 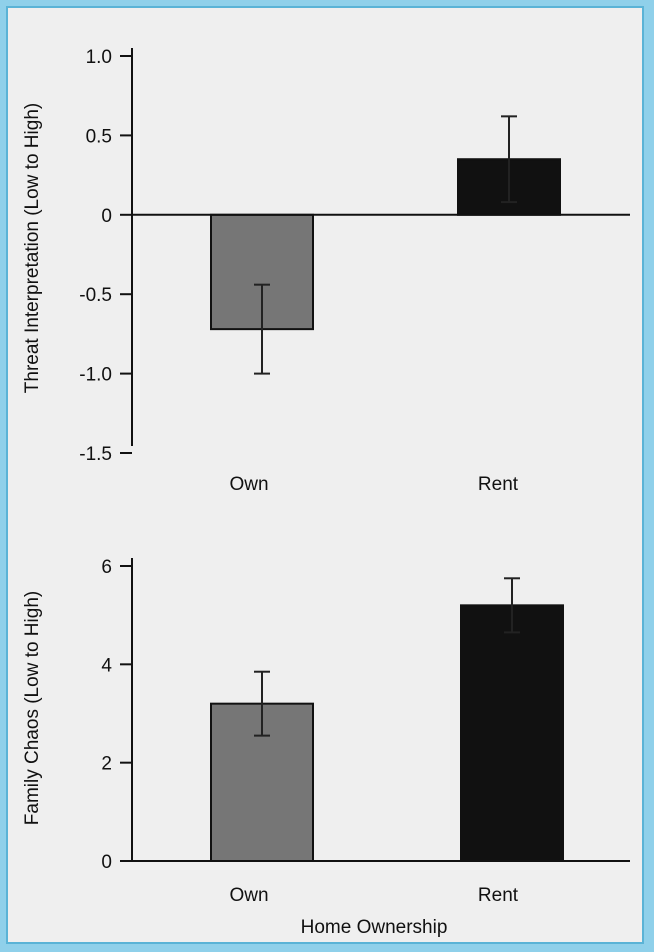 What do you see at coordinates (95, 454) in the screenshot?
I see `y-tick-label: -1.5` at bounding box center [95, 454].